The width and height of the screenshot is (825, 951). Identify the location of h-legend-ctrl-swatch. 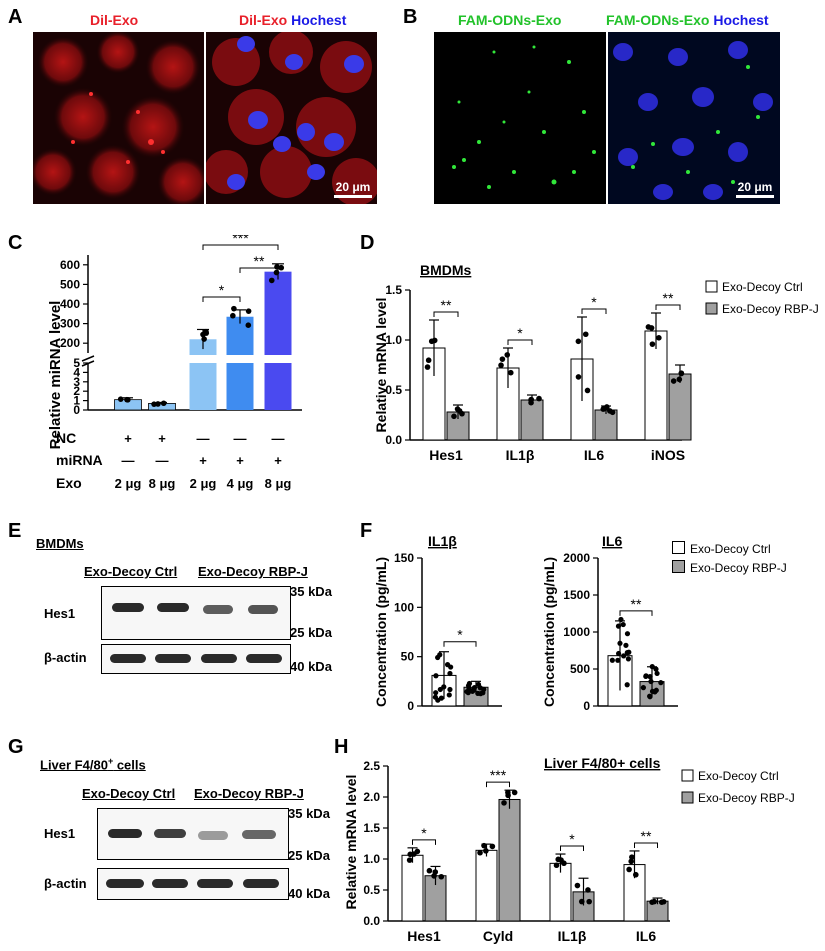
(687, 775).